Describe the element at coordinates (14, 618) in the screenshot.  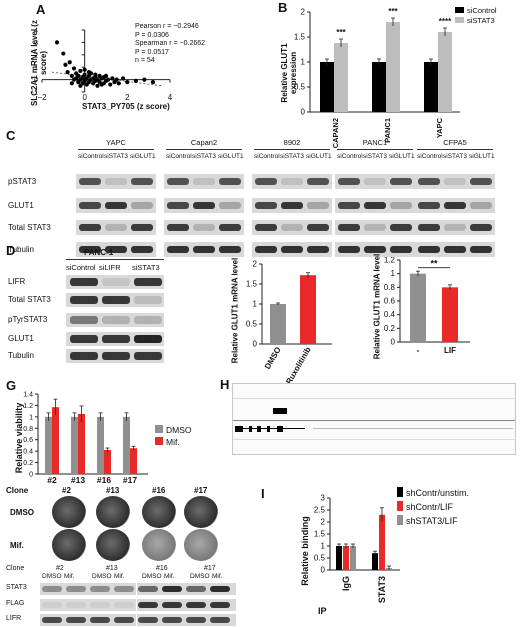
I see `blot-row-label: LIFR` at that location.